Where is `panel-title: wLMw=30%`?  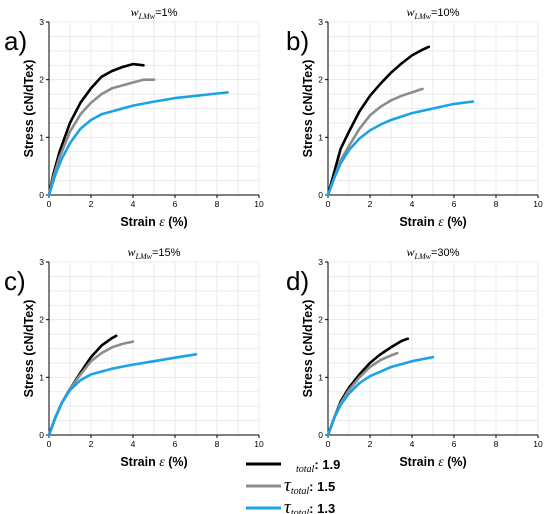 panel-title: wLMw=30% is located at coordinates (433, 253).